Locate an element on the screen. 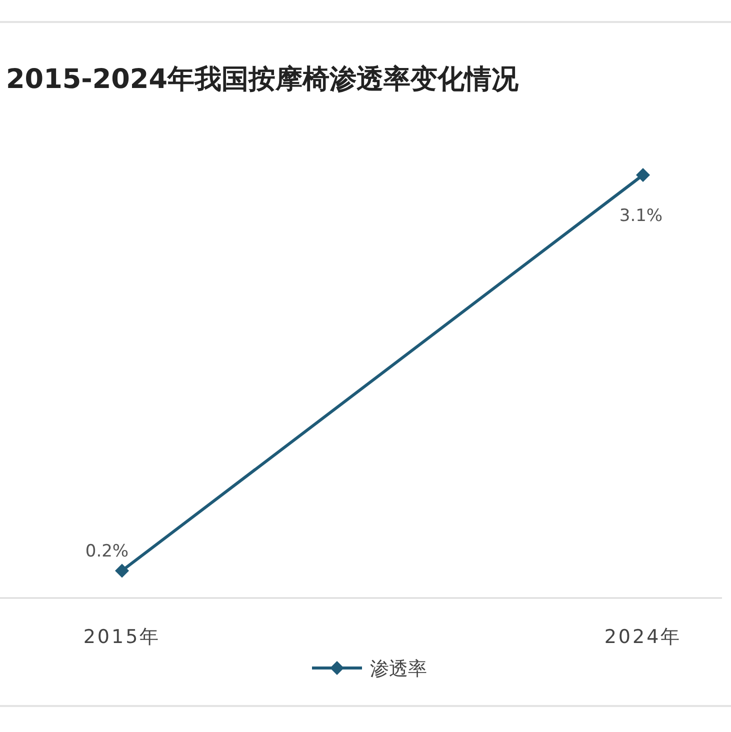  x-tick-label: 2024年 is located at coordinates (643, 637).